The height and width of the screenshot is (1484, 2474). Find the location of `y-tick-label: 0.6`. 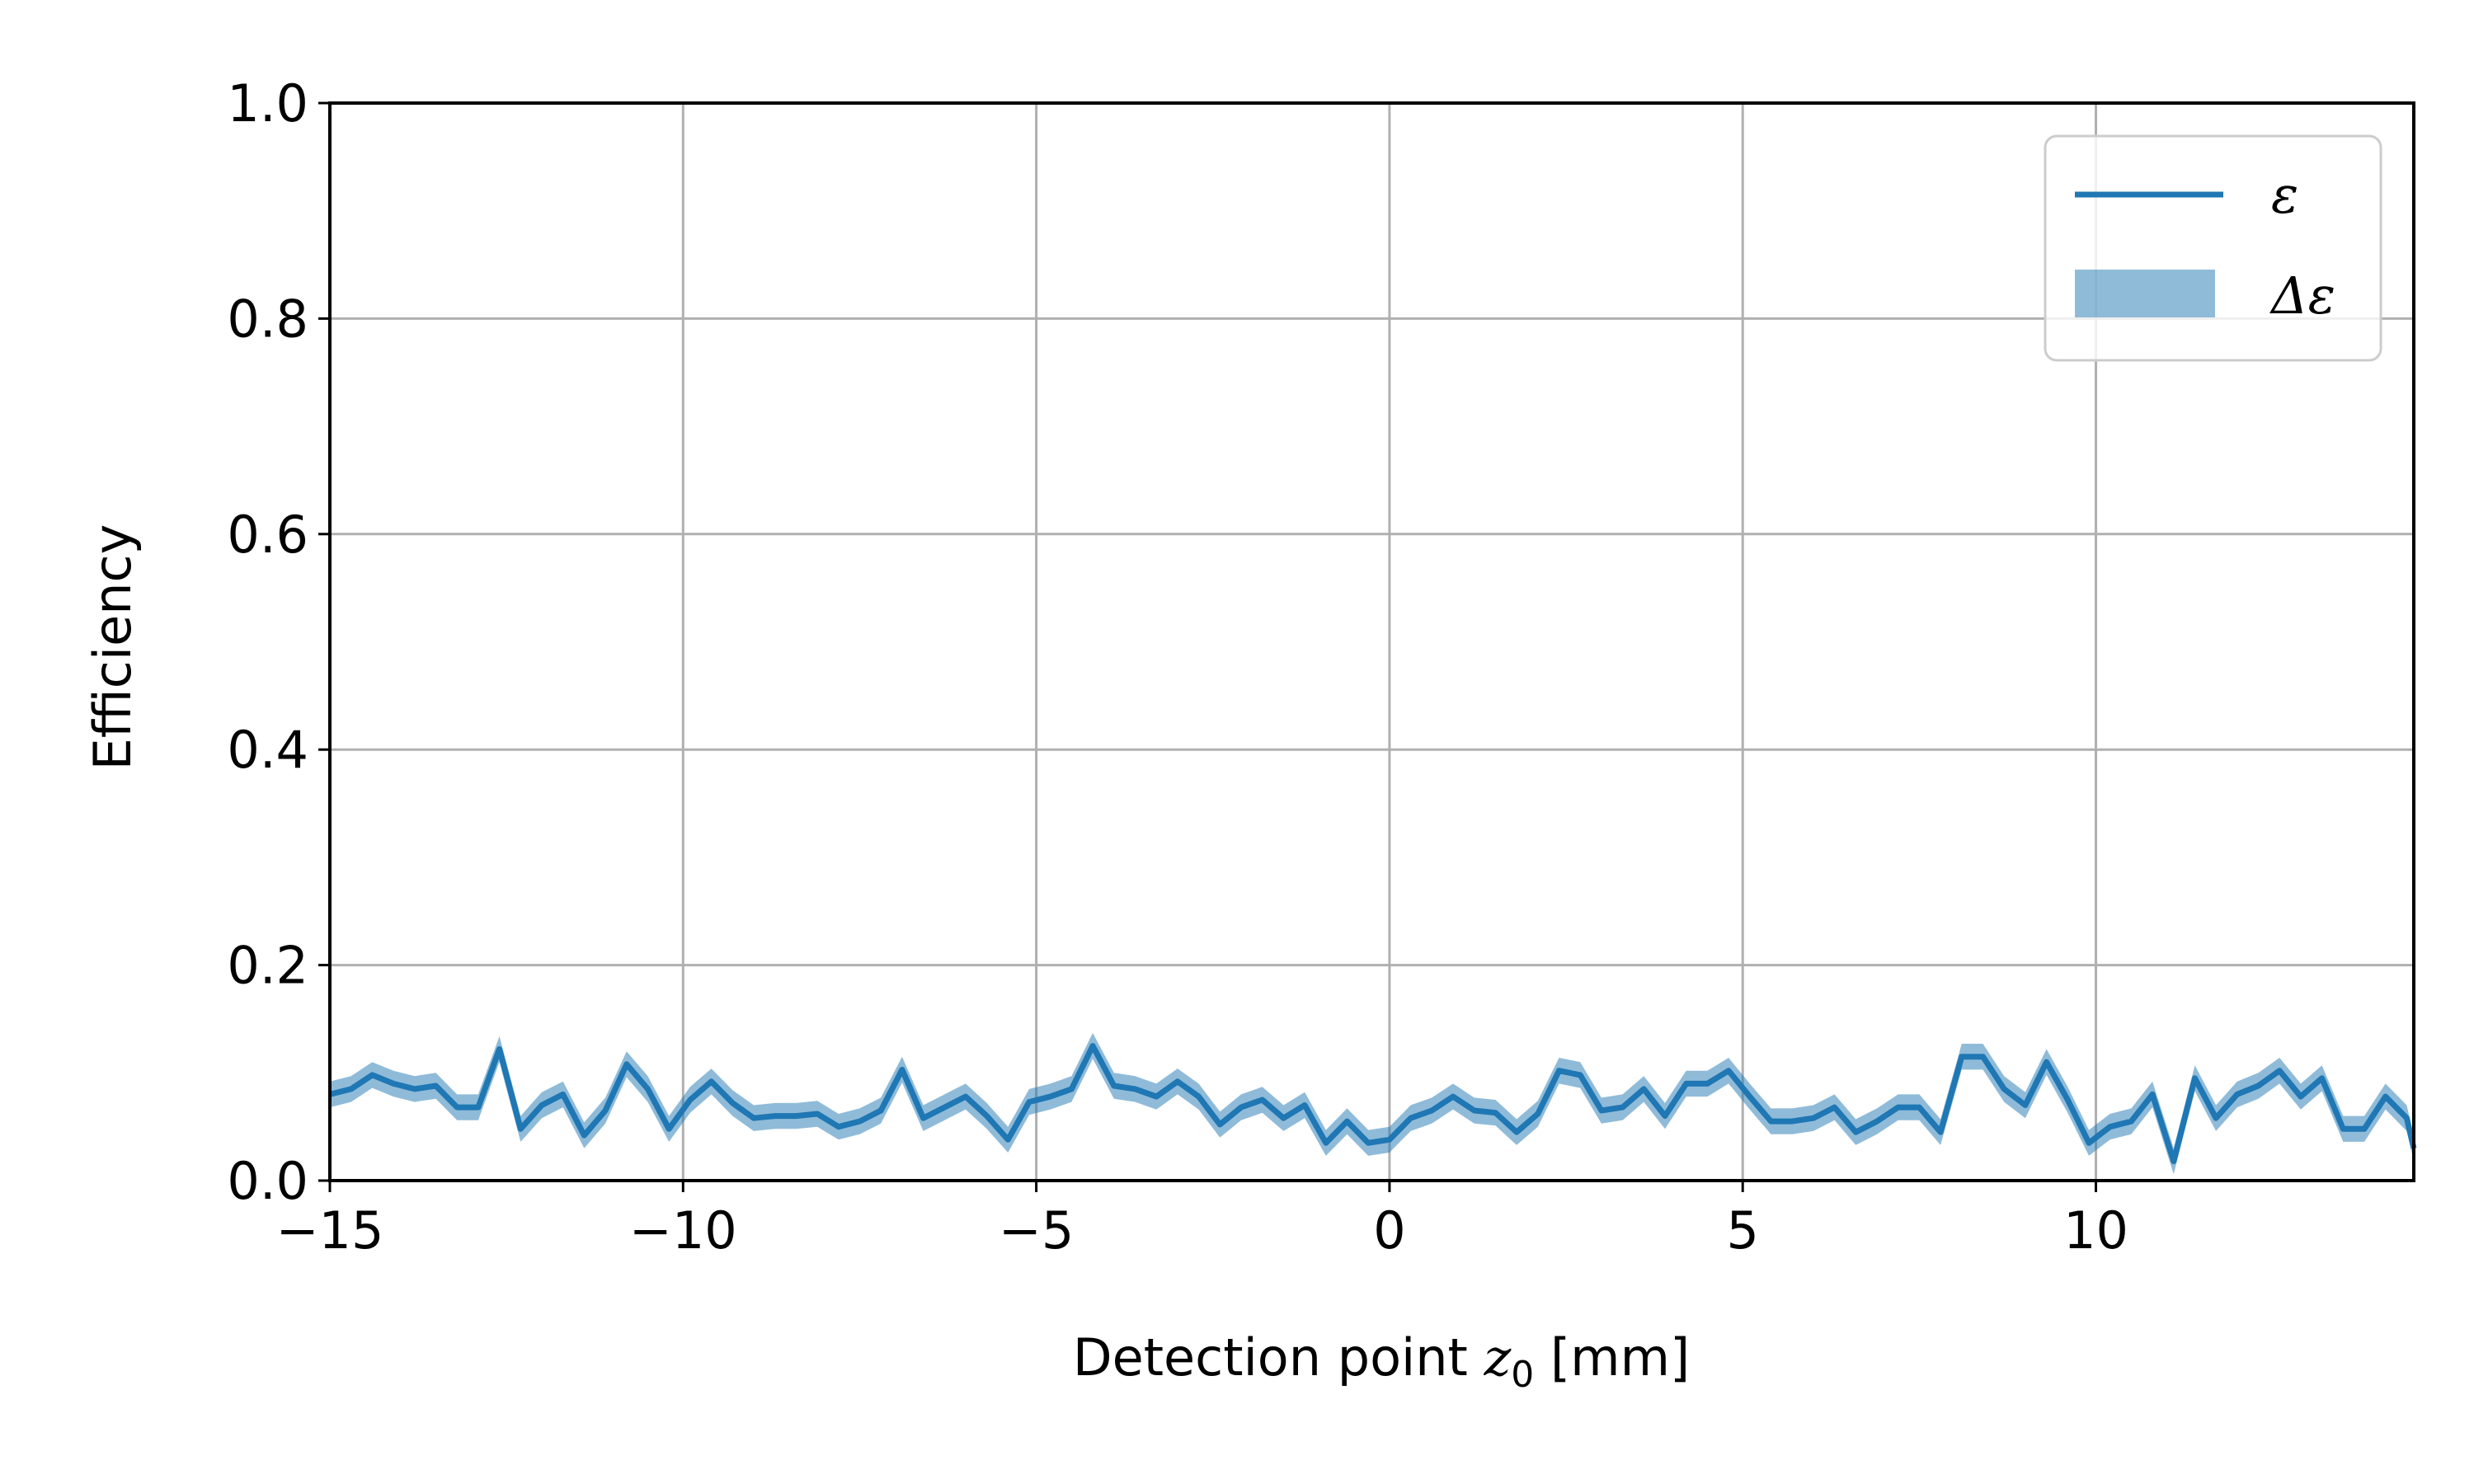

y-tick-label: 0.6 is located at coordinates (267, 535).